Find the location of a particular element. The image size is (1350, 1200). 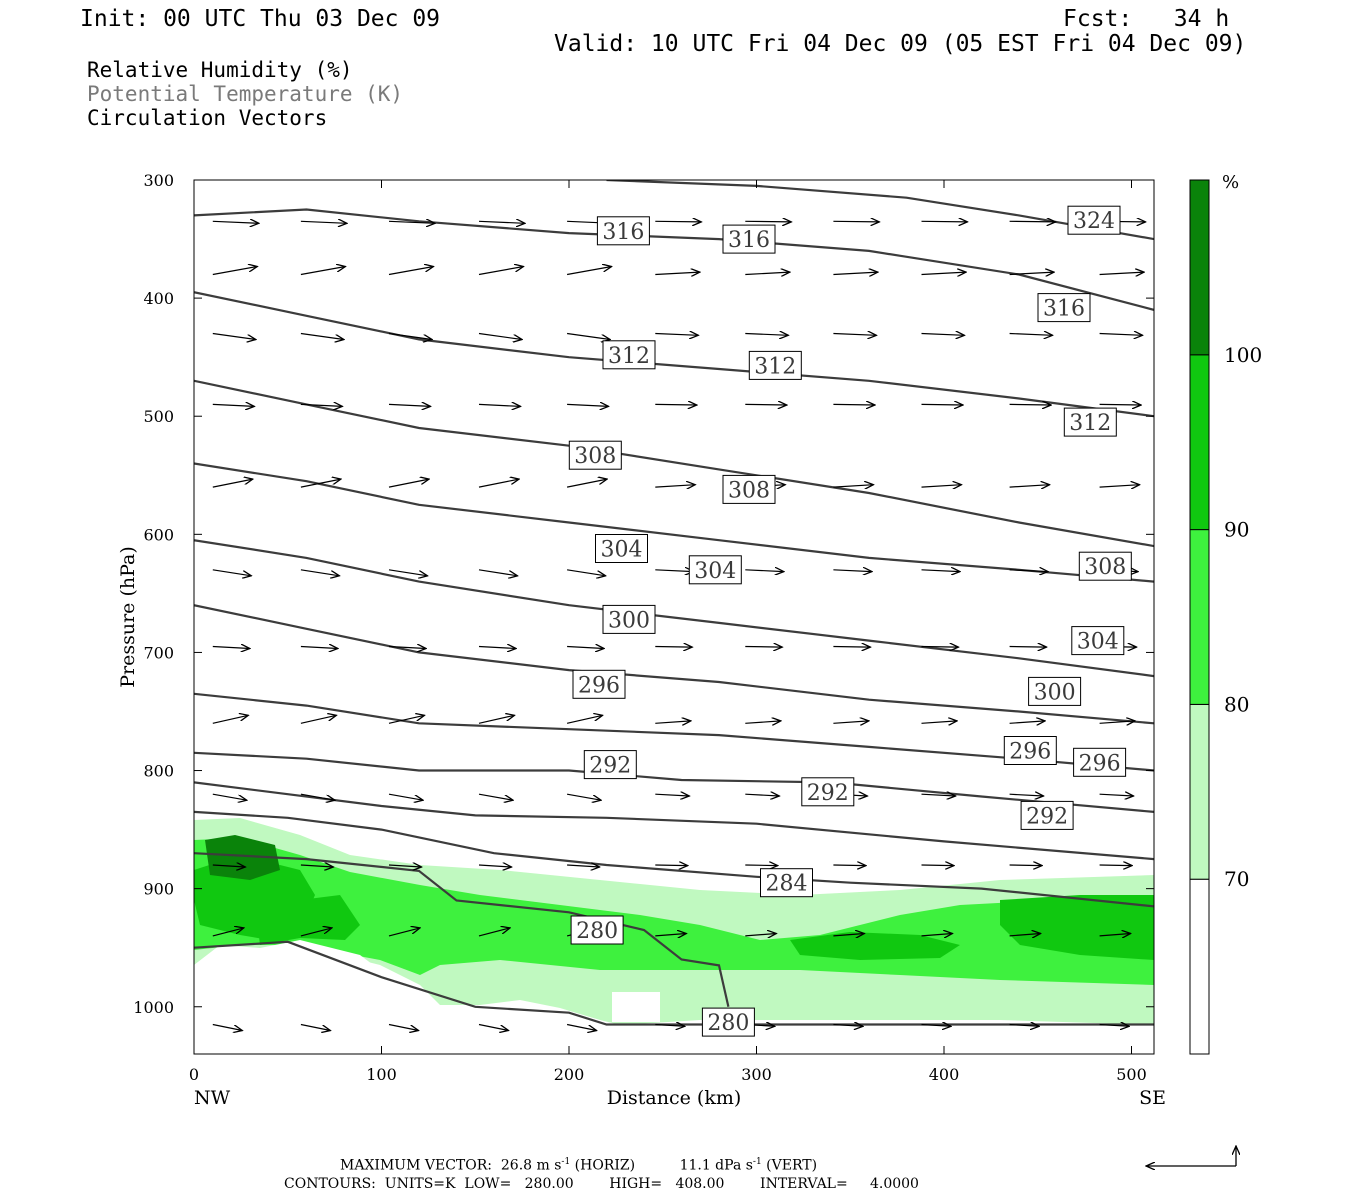

rh-90-band-e is located at coordinates (875, 946).